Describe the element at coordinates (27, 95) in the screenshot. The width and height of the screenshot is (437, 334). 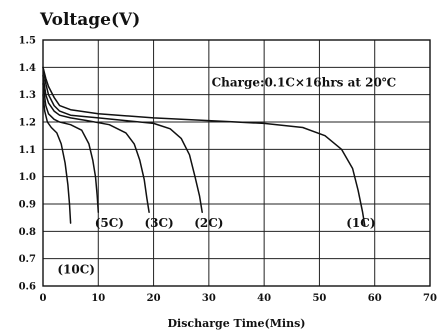
I see `y-tick-label: 1.3` at that location.